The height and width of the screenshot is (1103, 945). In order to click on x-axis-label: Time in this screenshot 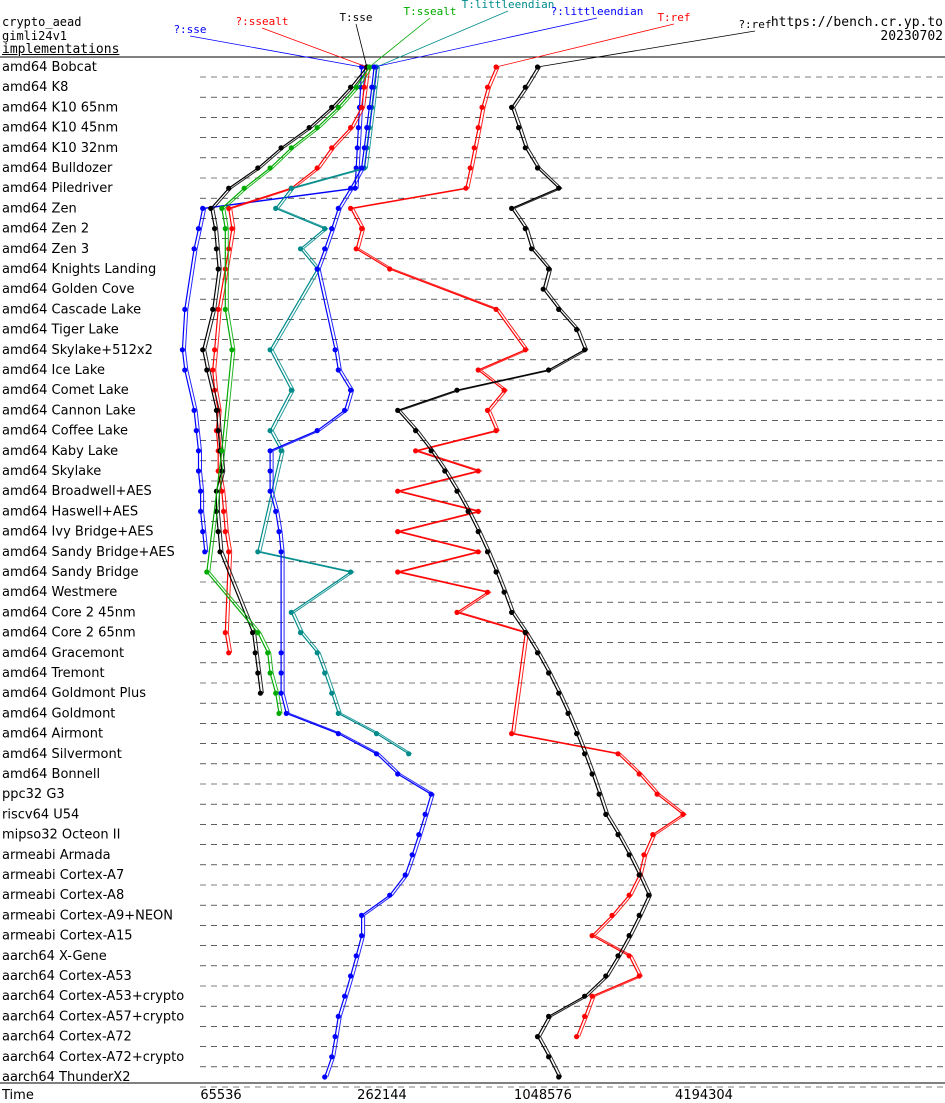, I will do `click(17, 1095)`.